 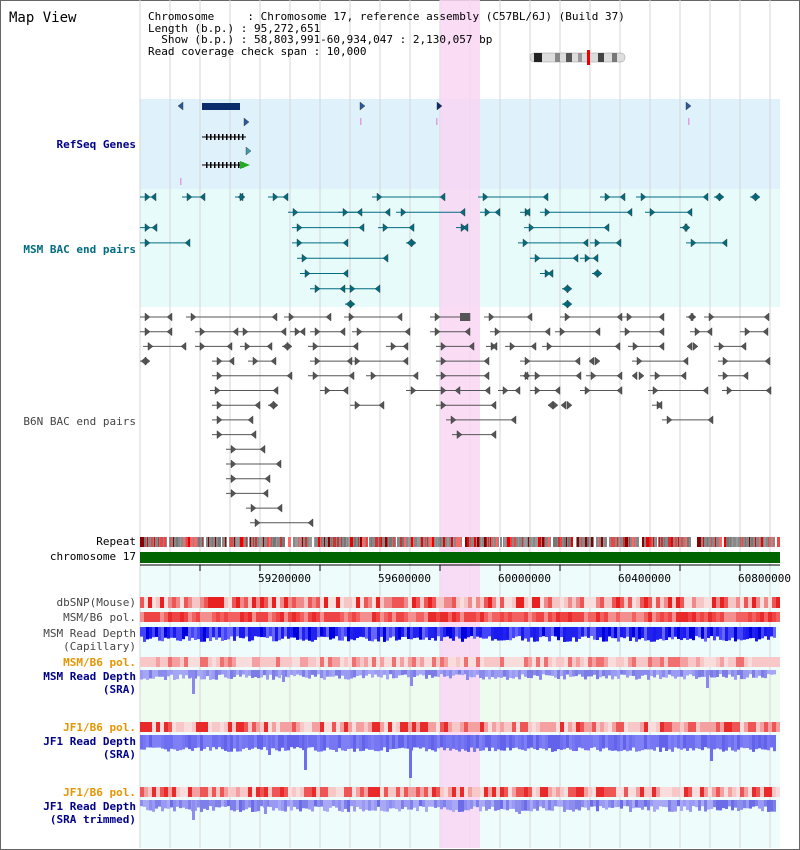 I want to click on msm-bac-track, so click(x=450, y=250).